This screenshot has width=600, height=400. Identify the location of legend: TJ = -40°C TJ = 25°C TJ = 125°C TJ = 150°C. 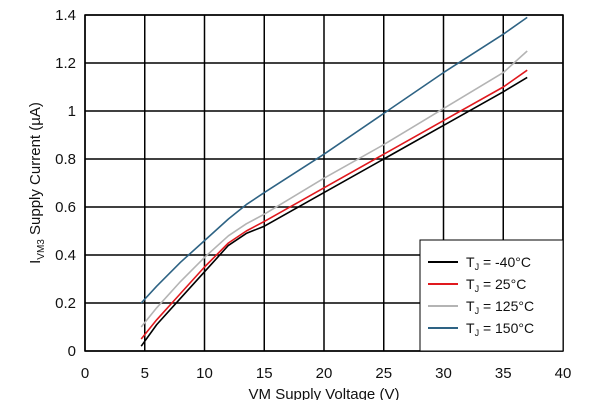
(491, 295).